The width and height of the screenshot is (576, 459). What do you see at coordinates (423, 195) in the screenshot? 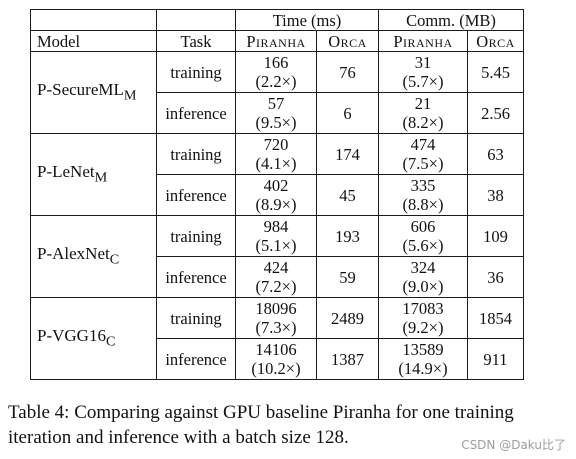
I see `comm-piranha-cell: 335 (8.8×)` at bounding box center [423, 195].